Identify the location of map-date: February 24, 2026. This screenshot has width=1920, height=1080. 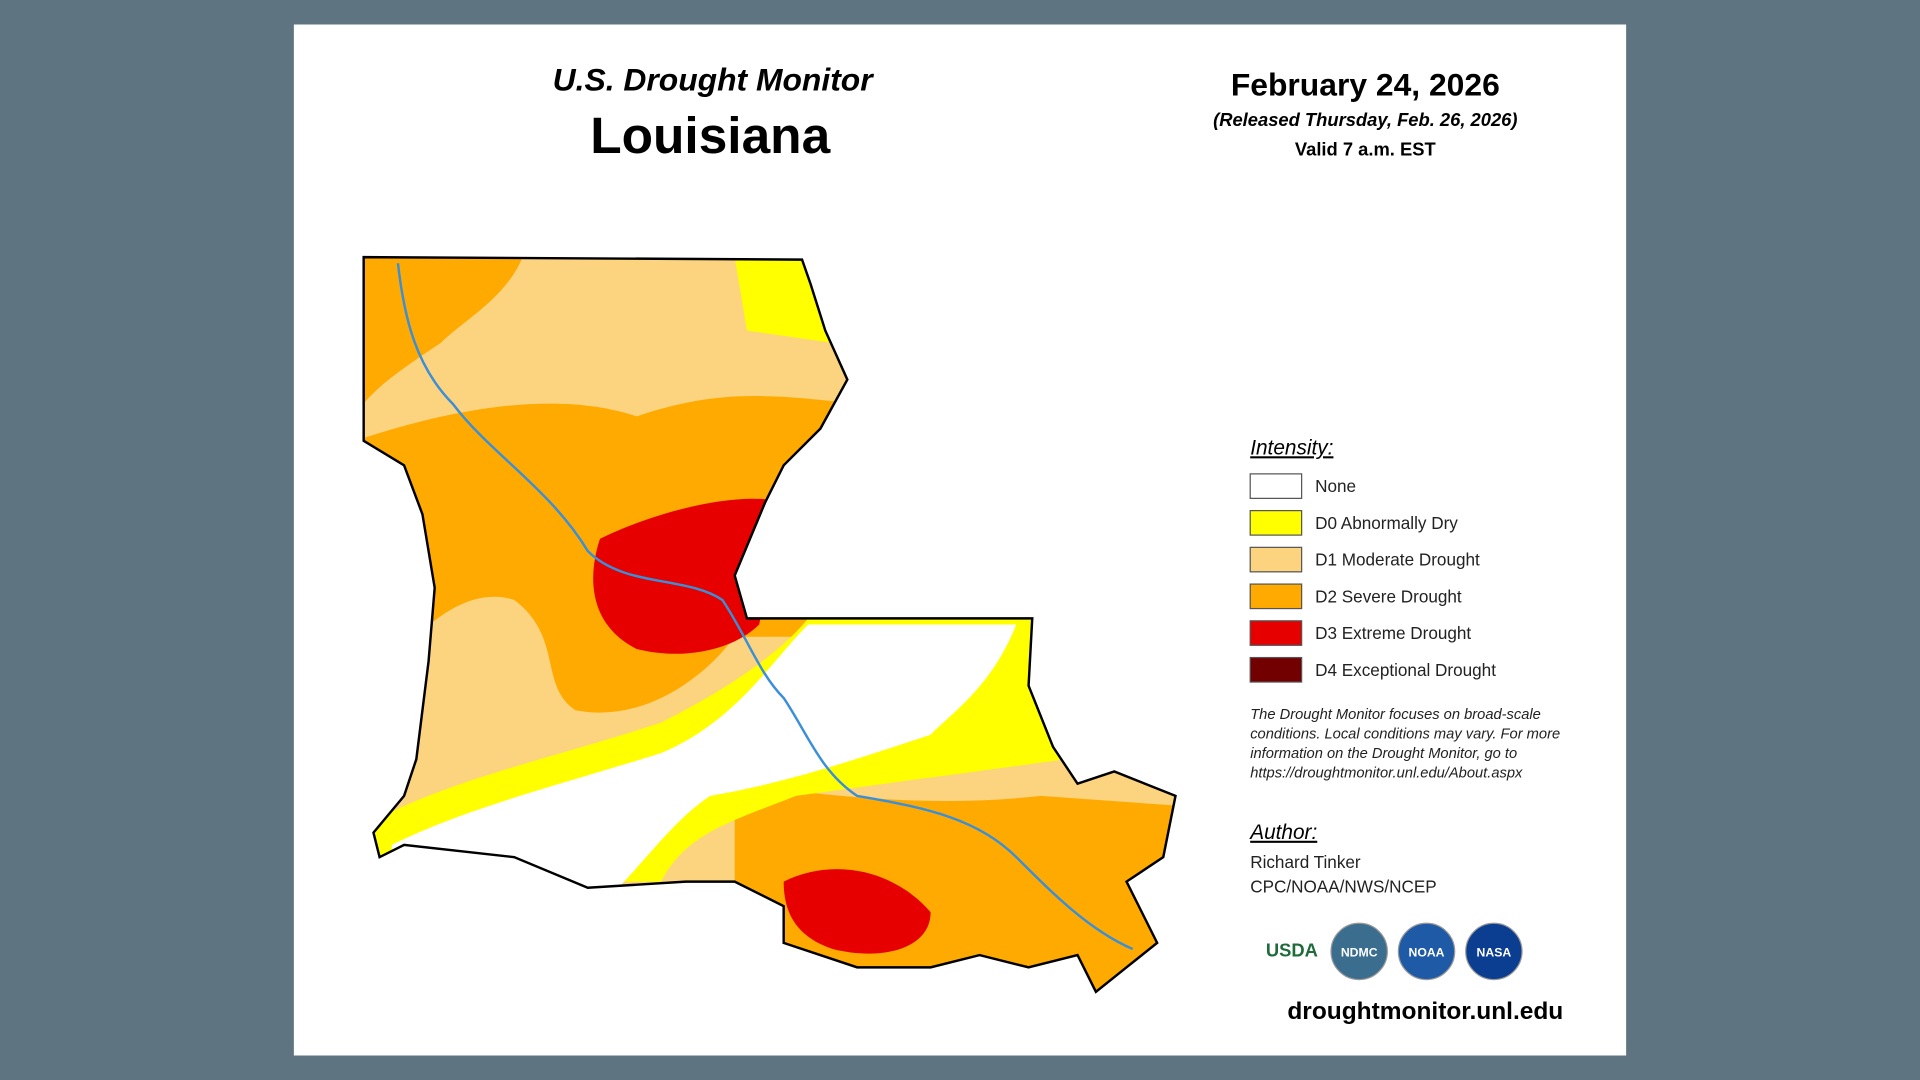
(1365, 85).